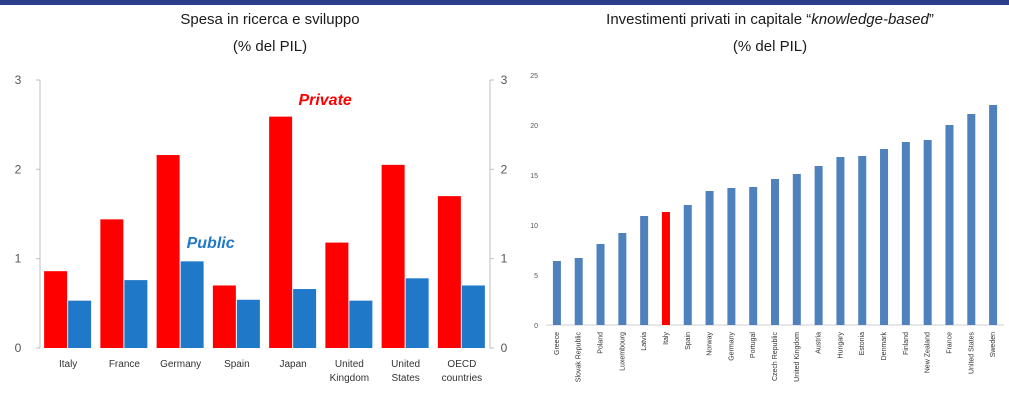  Describe the element at coordinates (644, 341) in the screenshot. I see `x-category-label: Latvia` at that location.